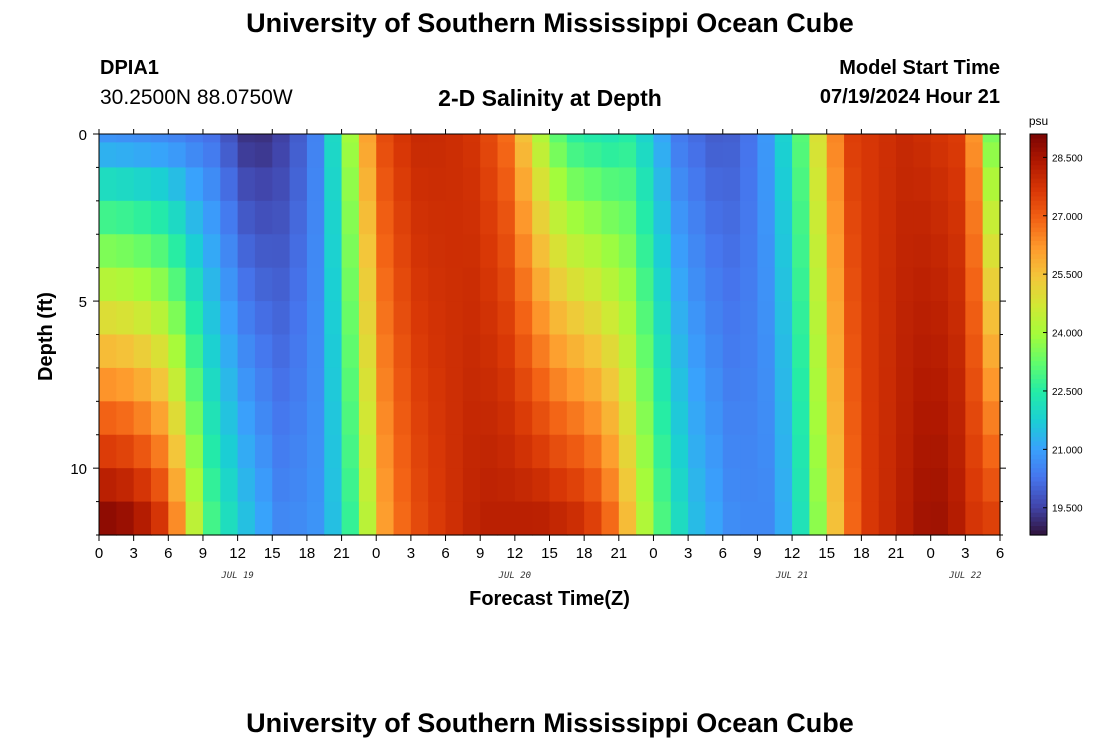 The height and width of the screenshot is (750, 1100). I want to click on x-date-label: JUL 19, so click(237, 576).